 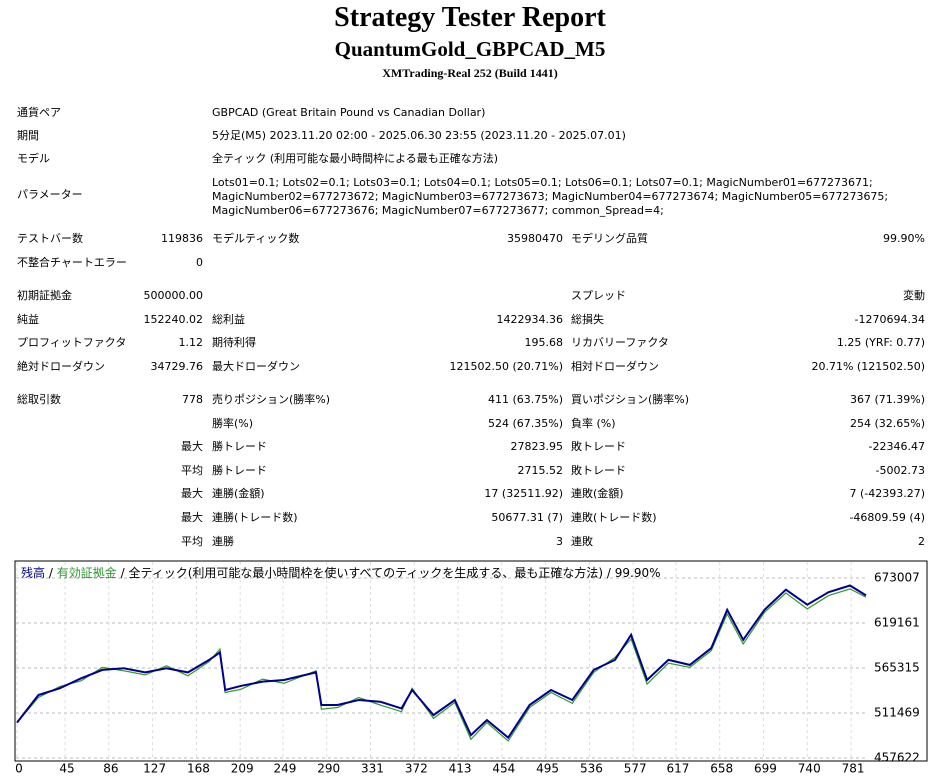 What do you see at coordinates (72, 343) in the screenshot?
I see `stat-label: プロフィットファクタ` at bounding box center [72, 343].